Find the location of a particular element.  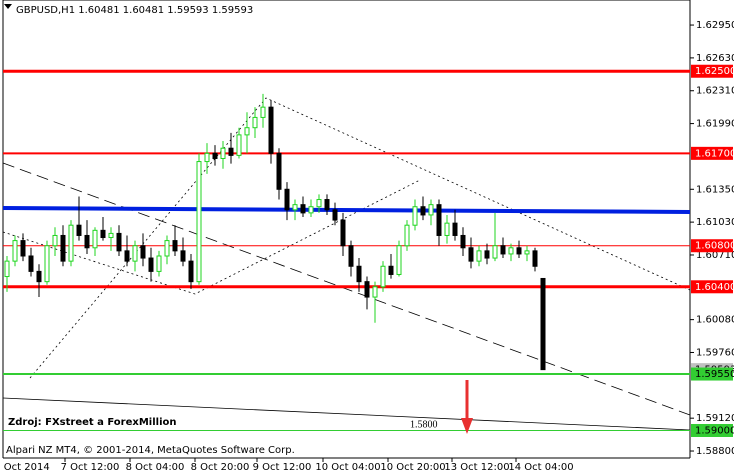

x-tick-label: 13 Oct 12:00 is located at coordinates (476, 467).